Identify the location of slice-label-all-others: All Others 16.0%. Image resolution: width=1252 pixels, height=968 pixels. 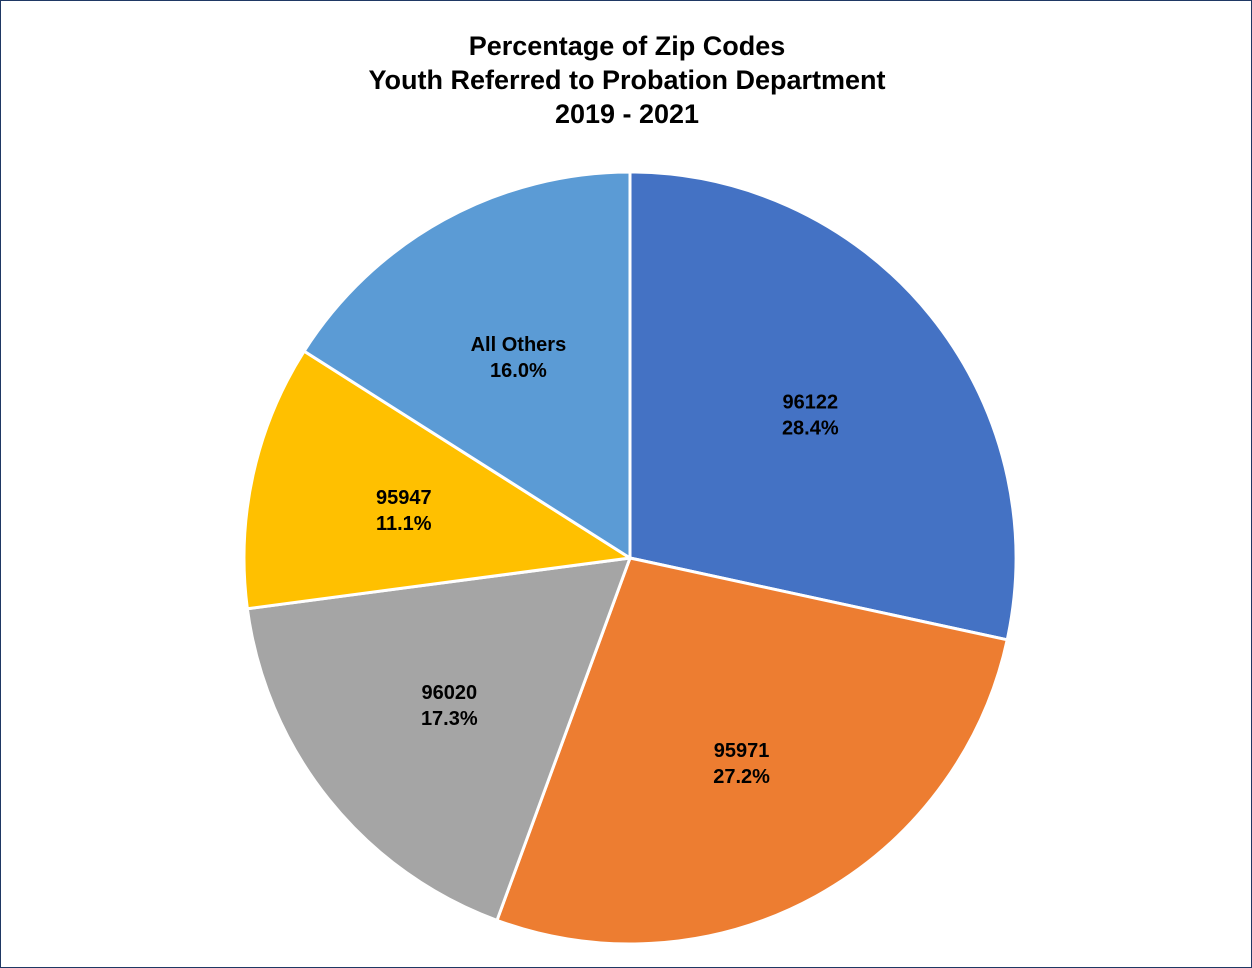
(519, 358).